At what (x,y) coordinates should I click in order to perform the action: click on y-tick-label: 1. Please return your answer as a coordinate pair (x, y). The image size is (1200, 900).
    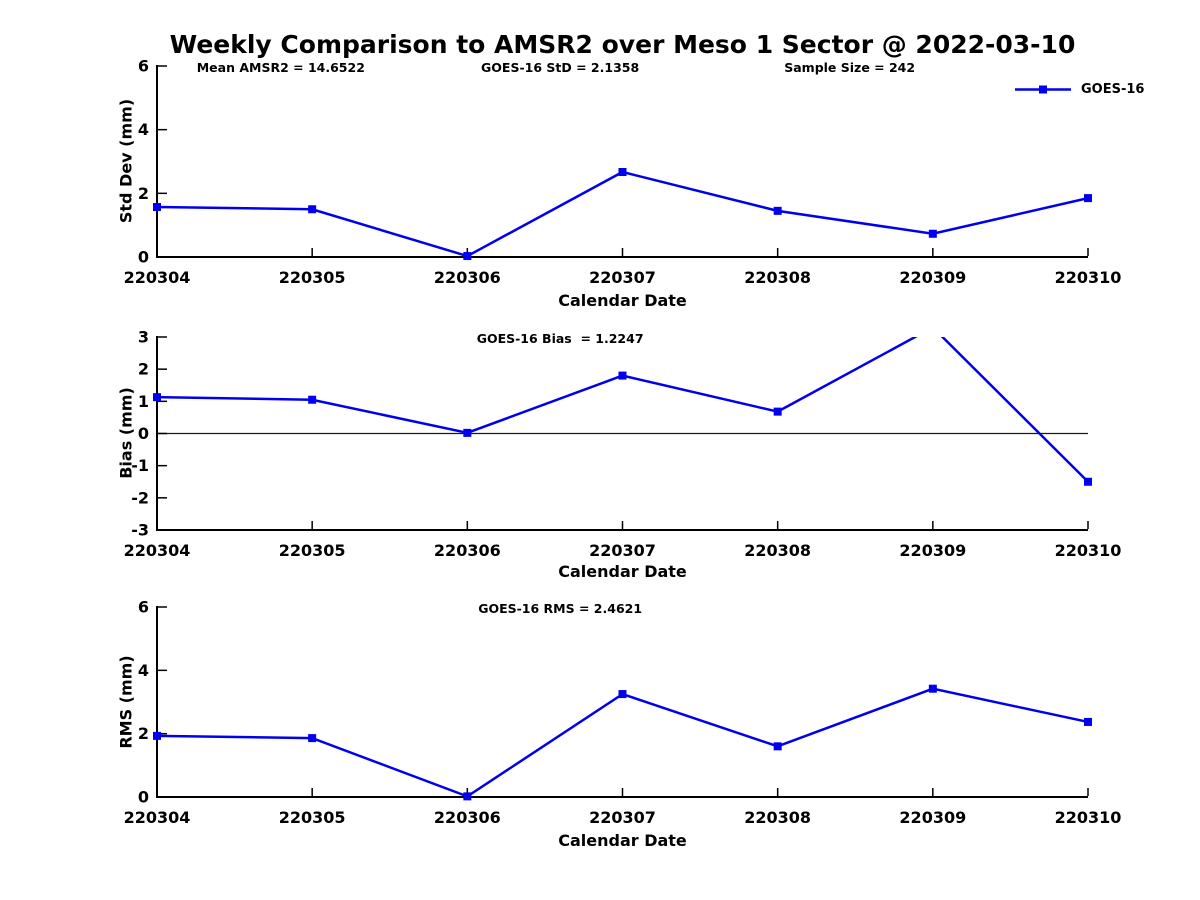
    Looking at the image, I should click on (143, 401).